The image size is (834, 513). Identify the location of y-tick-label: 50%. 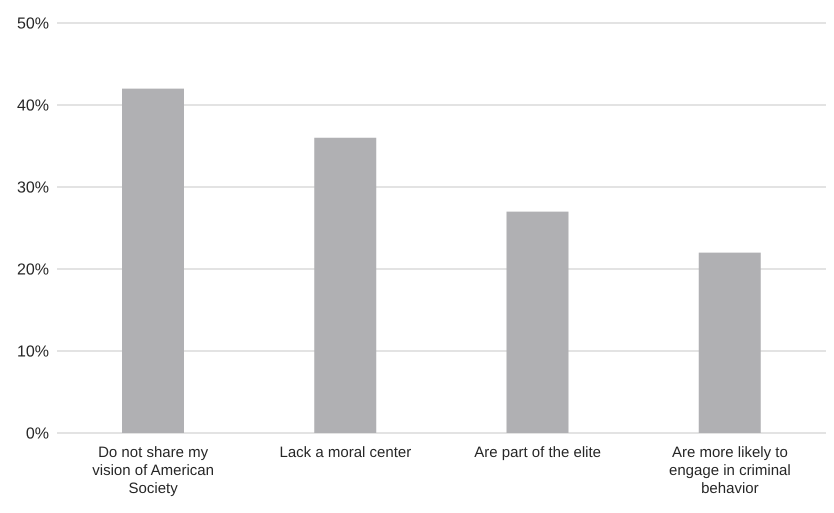
(32, 24).